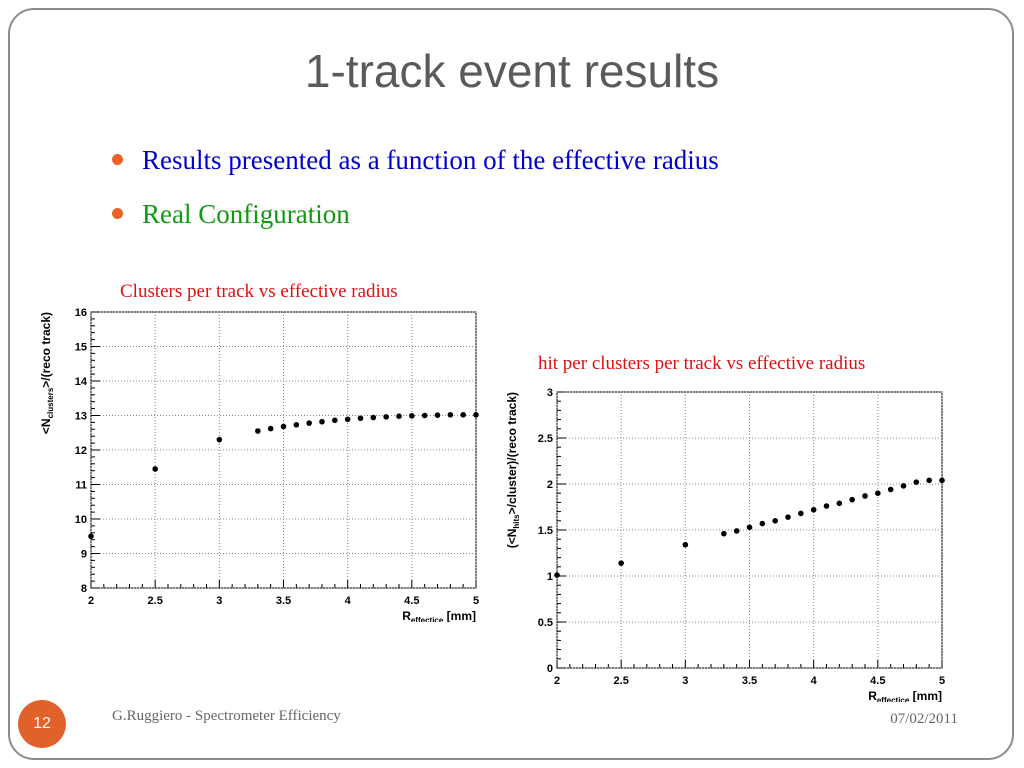 The image size is (1024, 768). I want to click on y-tick-label: 13, so click(81, 417).